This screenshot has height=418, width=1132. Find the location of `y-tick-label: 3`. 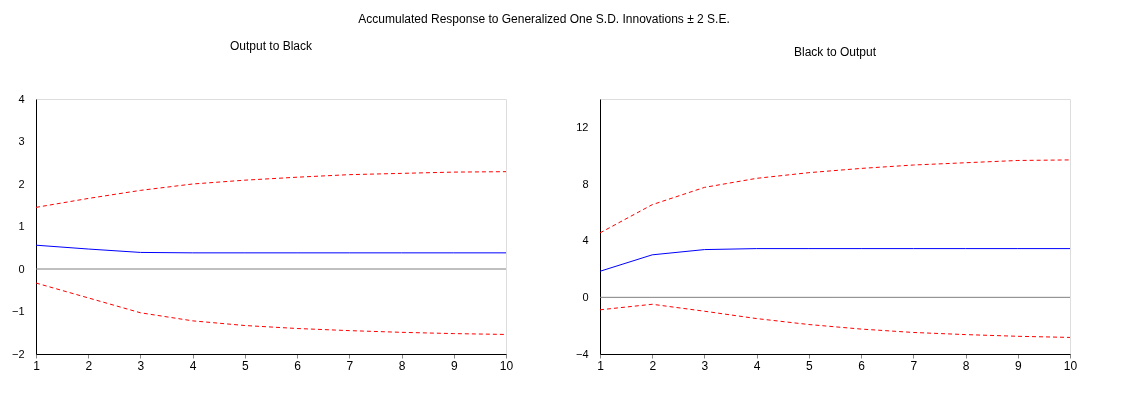

y-tick-label: 3 is located at coordinates (21, 141).